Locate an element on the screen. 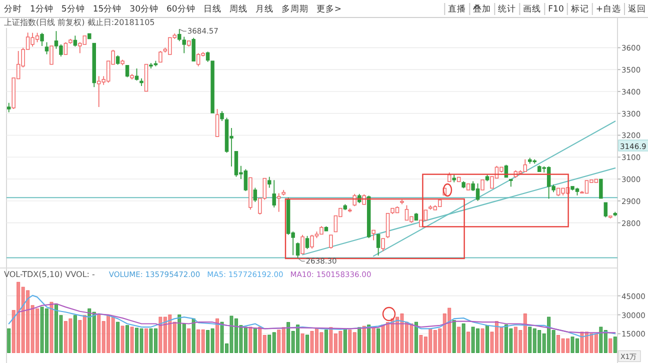  text: 5分钟 is located at coordinates (73, 9).